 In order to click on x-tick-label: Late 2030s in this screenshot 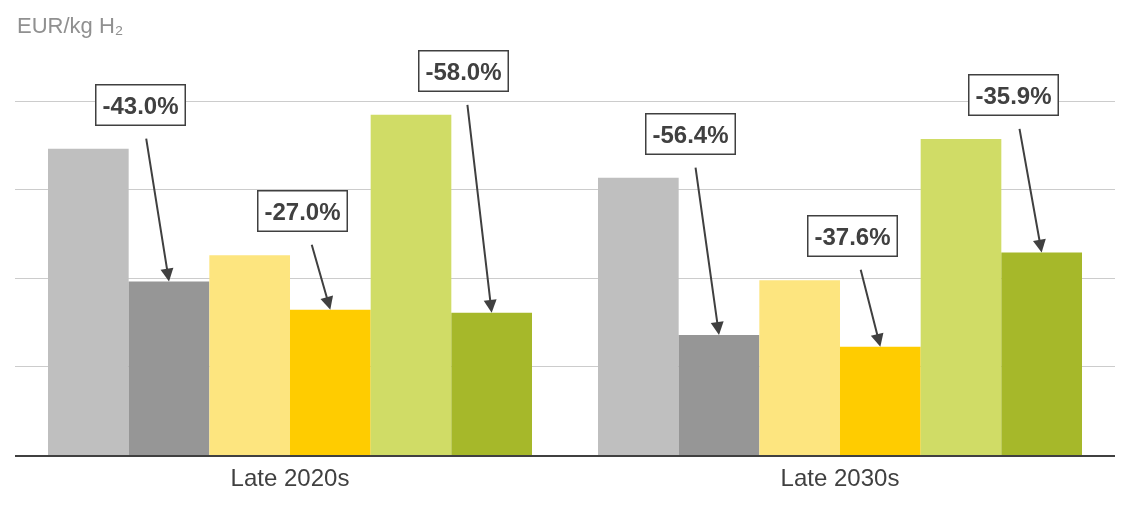, I will do `click(840, 477)`.